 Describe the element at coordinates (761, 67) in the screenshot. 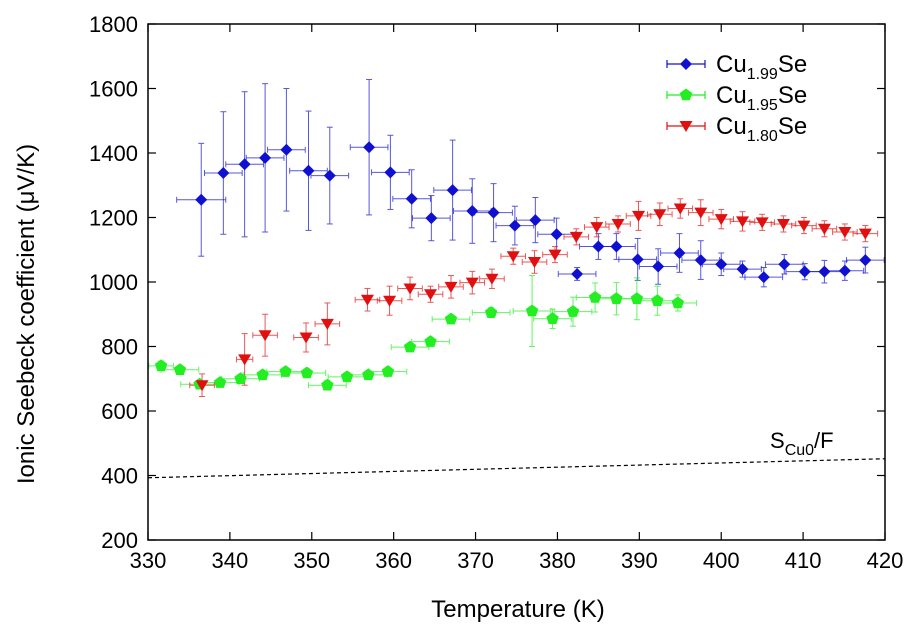

I see `legend-label: Cu1.99Se` at that location.